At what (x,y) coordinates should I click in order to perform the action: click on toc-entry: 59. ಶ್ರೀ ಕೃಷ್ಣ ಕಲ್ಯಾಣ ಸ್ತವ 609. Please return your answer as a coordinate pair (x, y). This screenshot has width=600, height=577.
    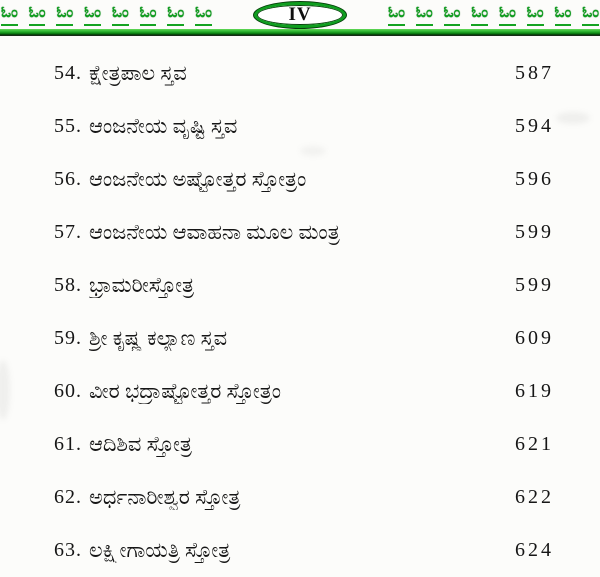
    Looking at the image, I should click on (304, 338).